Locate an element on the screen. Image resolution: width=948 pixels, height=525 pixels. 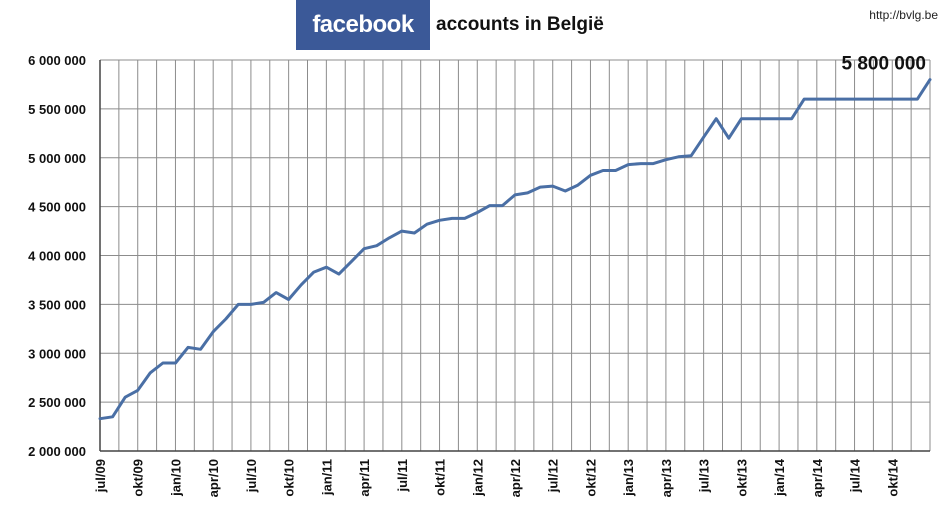
x-tick-label: apr/12 is located at coordinates (515, 478).